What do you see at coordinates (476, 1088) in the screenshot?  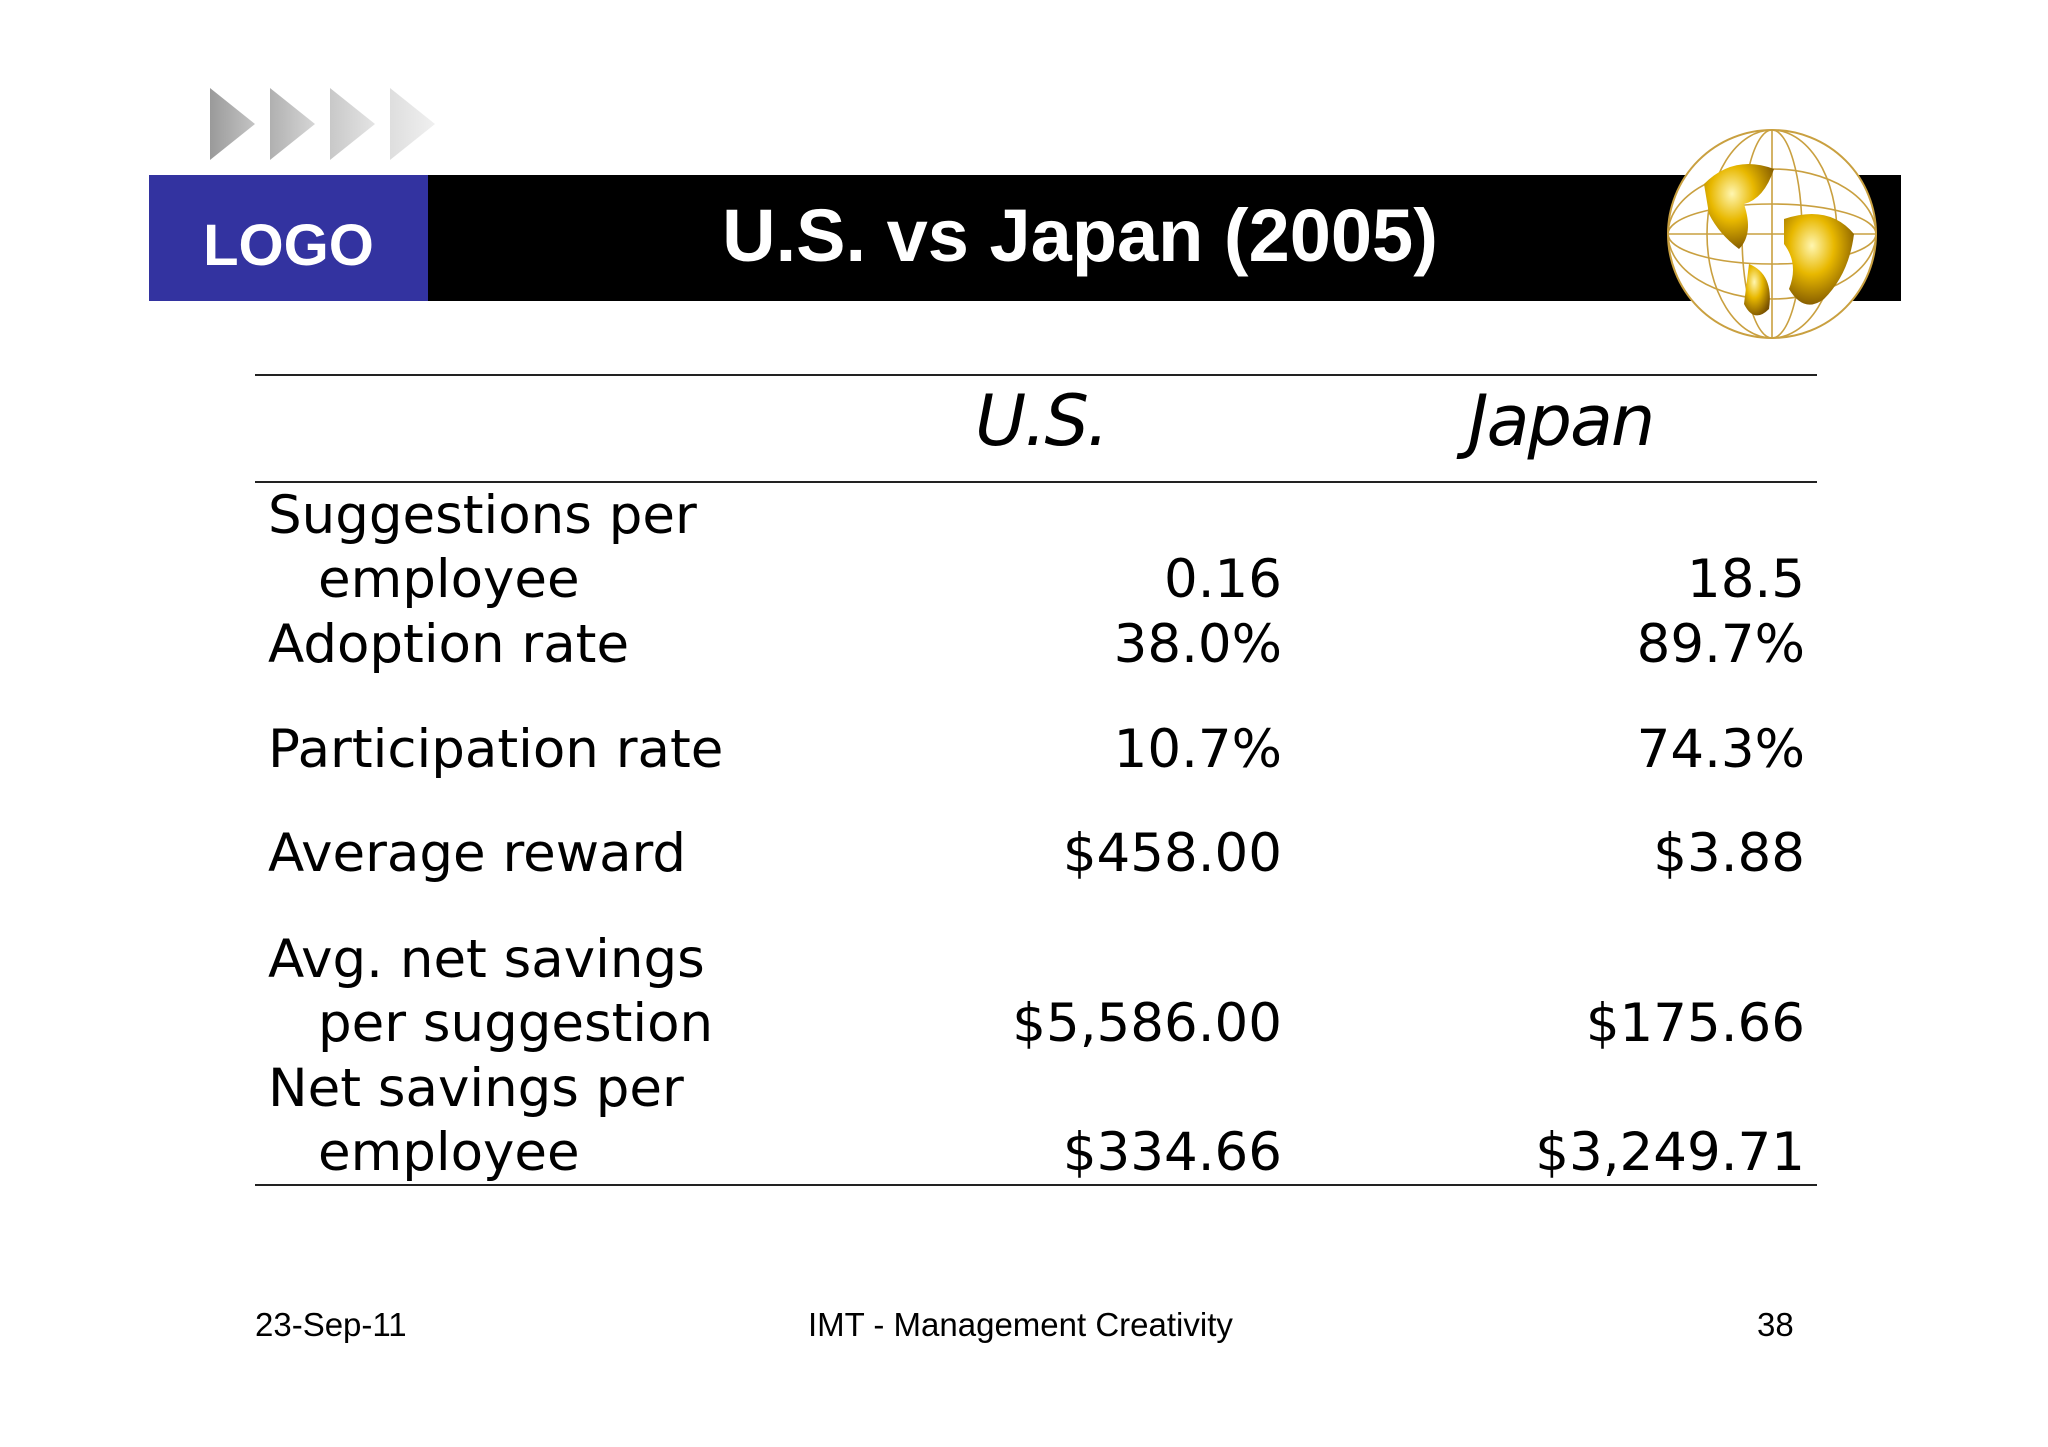 I see `row-label: Net savings per` at bounding box center [476, 1088].